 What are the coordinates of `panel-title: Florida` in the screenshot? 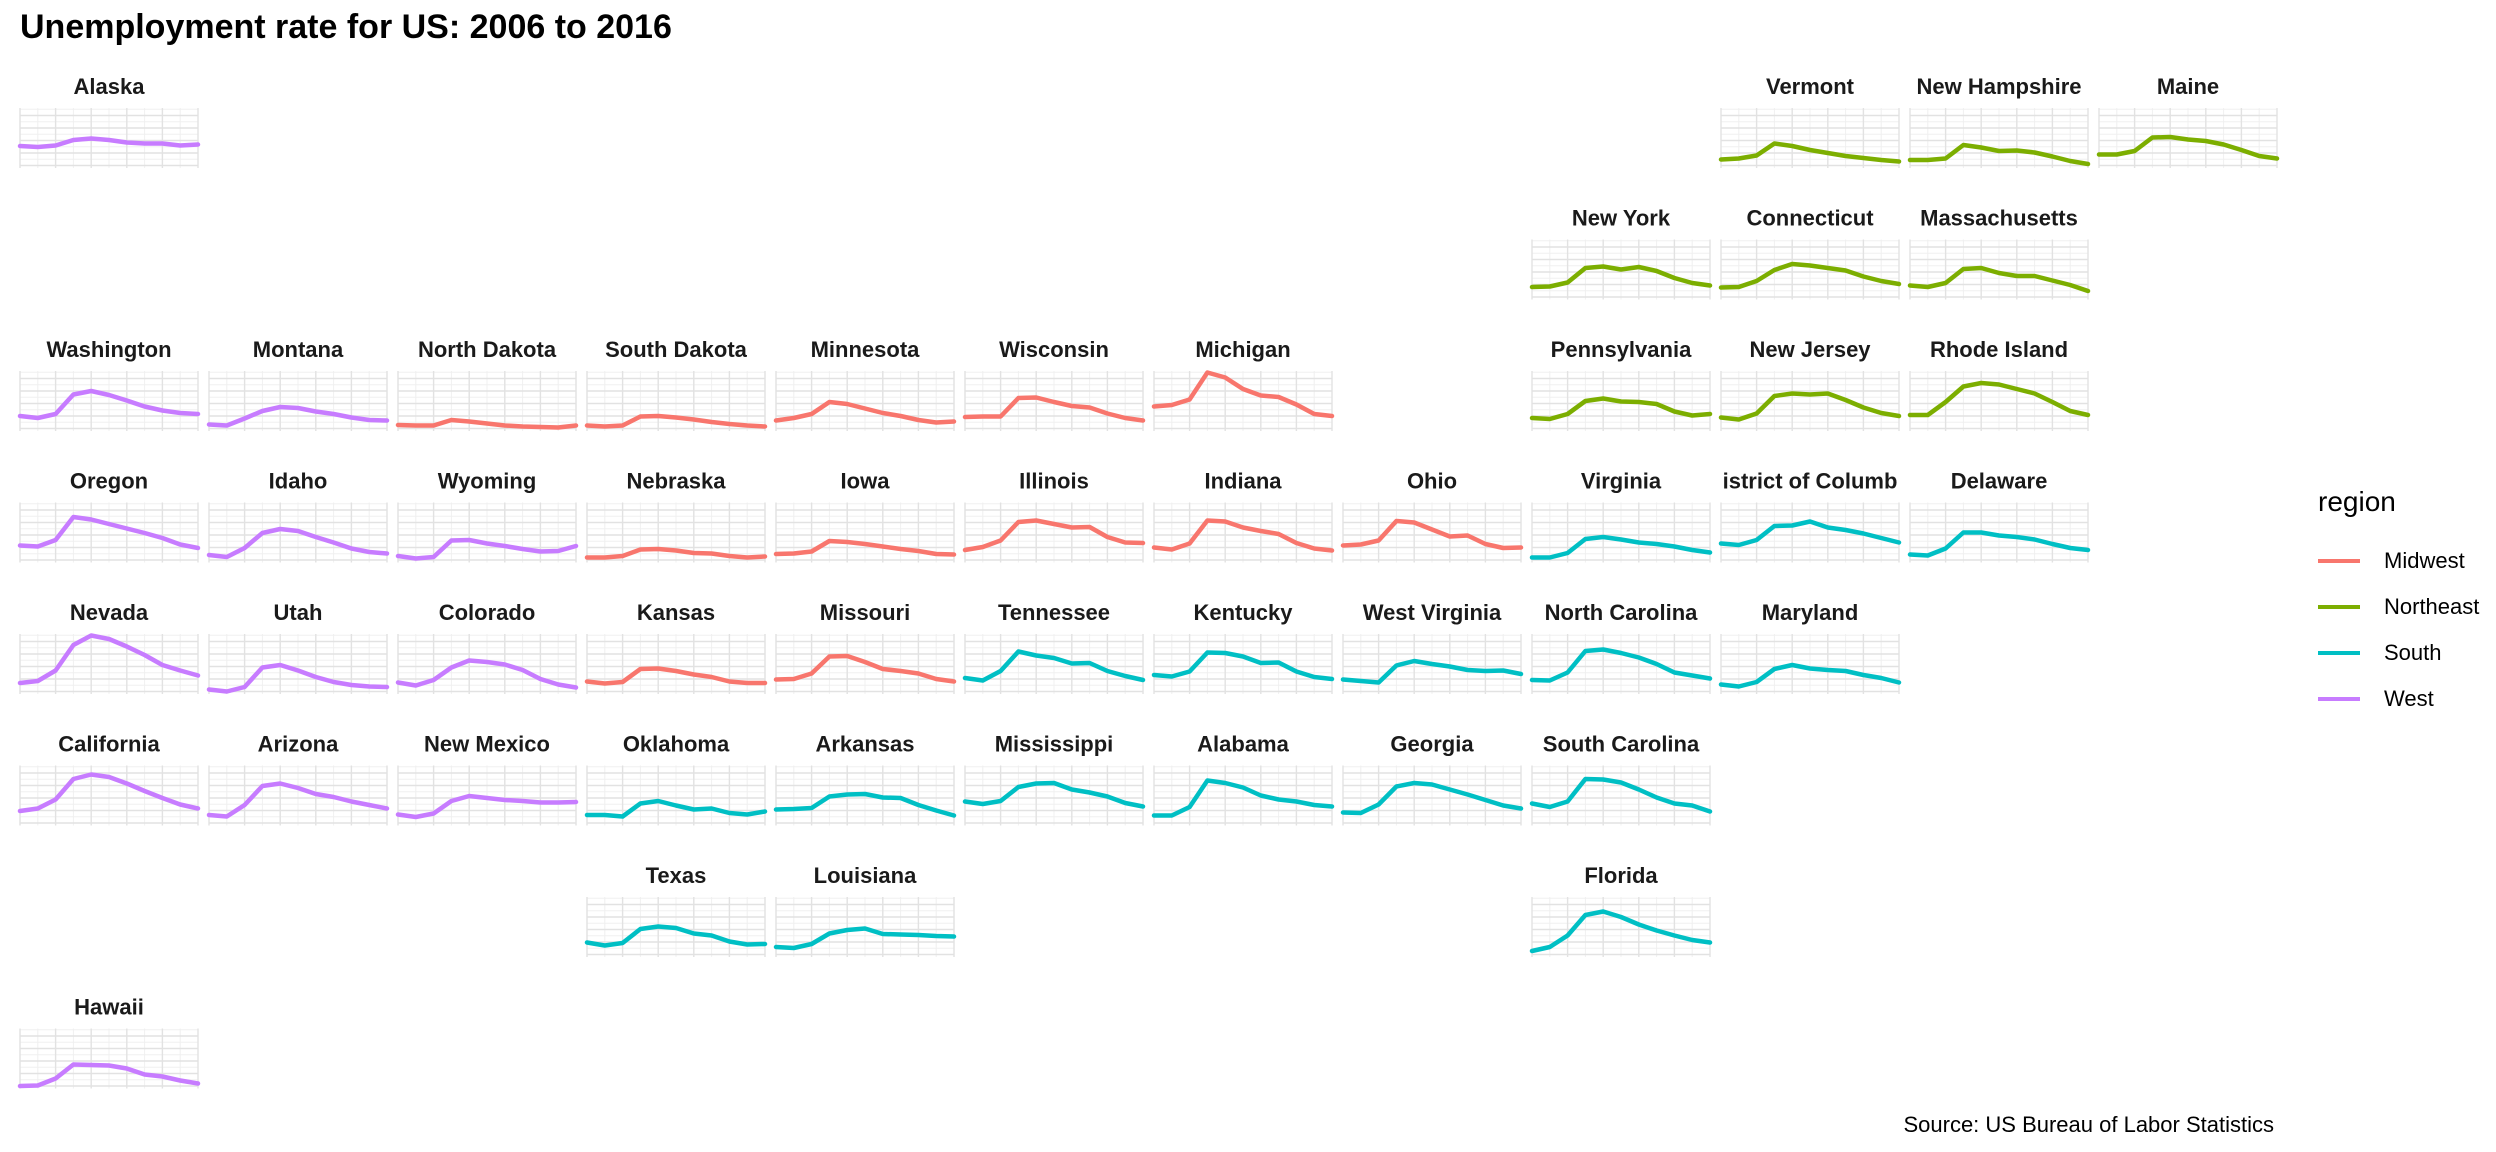 It's located at (1621, 875).